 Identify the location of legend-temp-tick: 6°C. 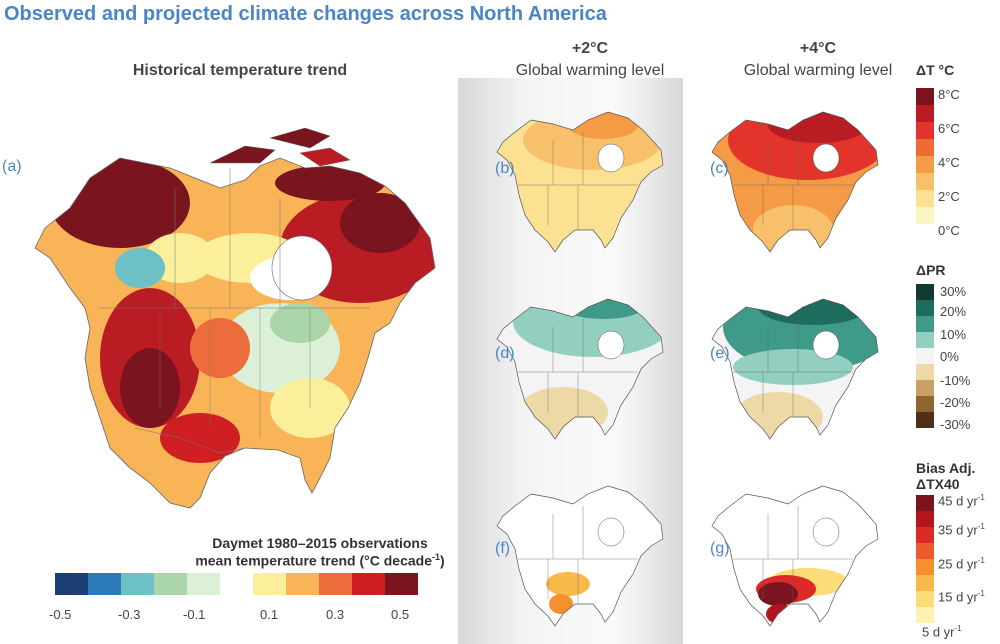
(949, 128).